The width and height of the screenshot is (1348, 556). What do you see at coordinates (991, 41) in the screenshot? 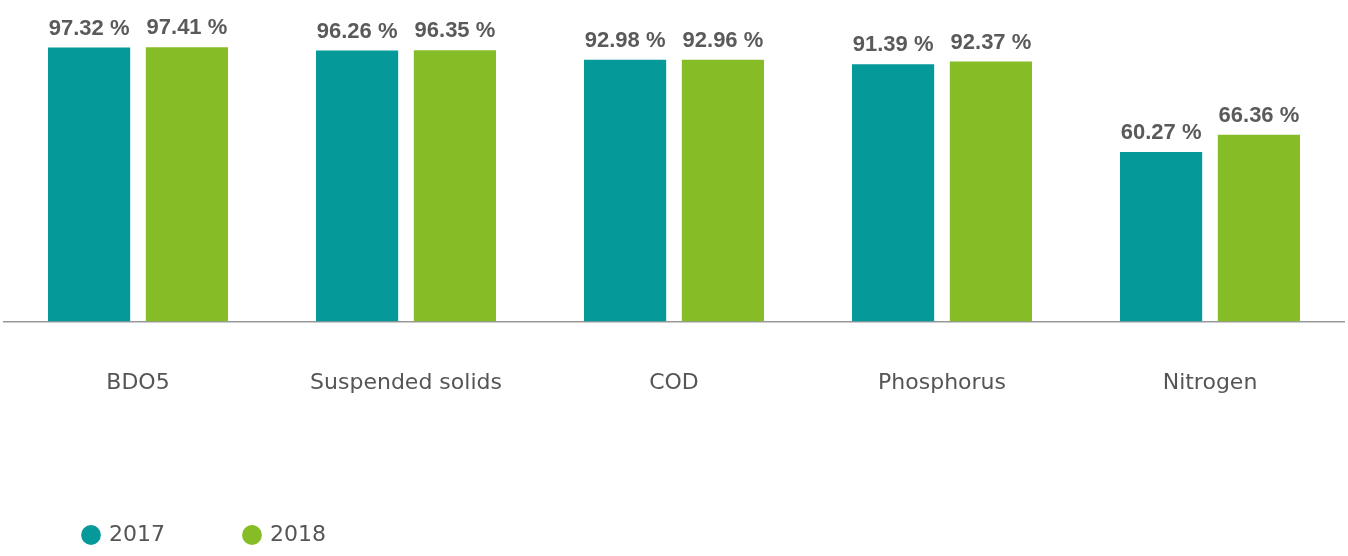
I see `data-label: 92.37 %` at bounding box center [991, 41].